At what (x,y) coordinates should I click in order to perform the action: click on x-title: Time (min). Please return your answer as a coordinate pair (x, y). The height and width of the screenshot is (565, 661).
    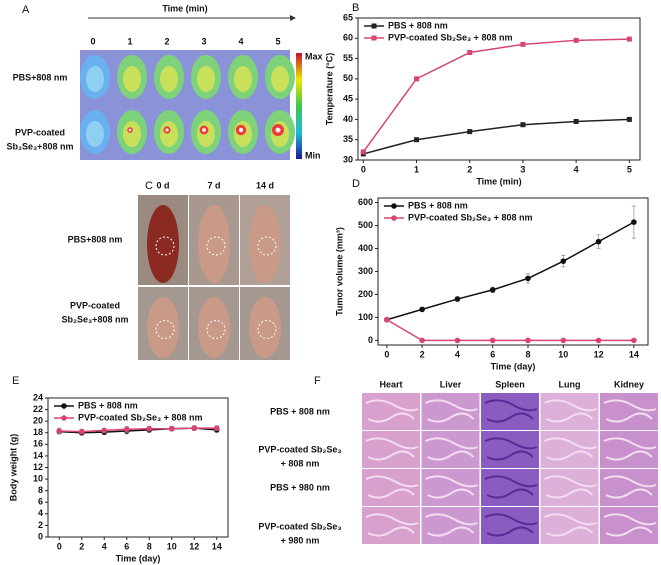
    Looking at the image, I should click on (498, 181).